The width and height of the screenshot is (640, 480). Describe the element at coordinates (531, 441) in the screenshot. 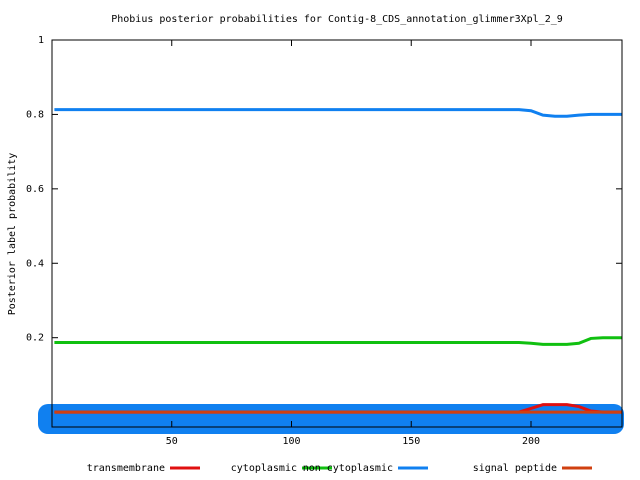

I see `x-tick-label: 200` at that location.